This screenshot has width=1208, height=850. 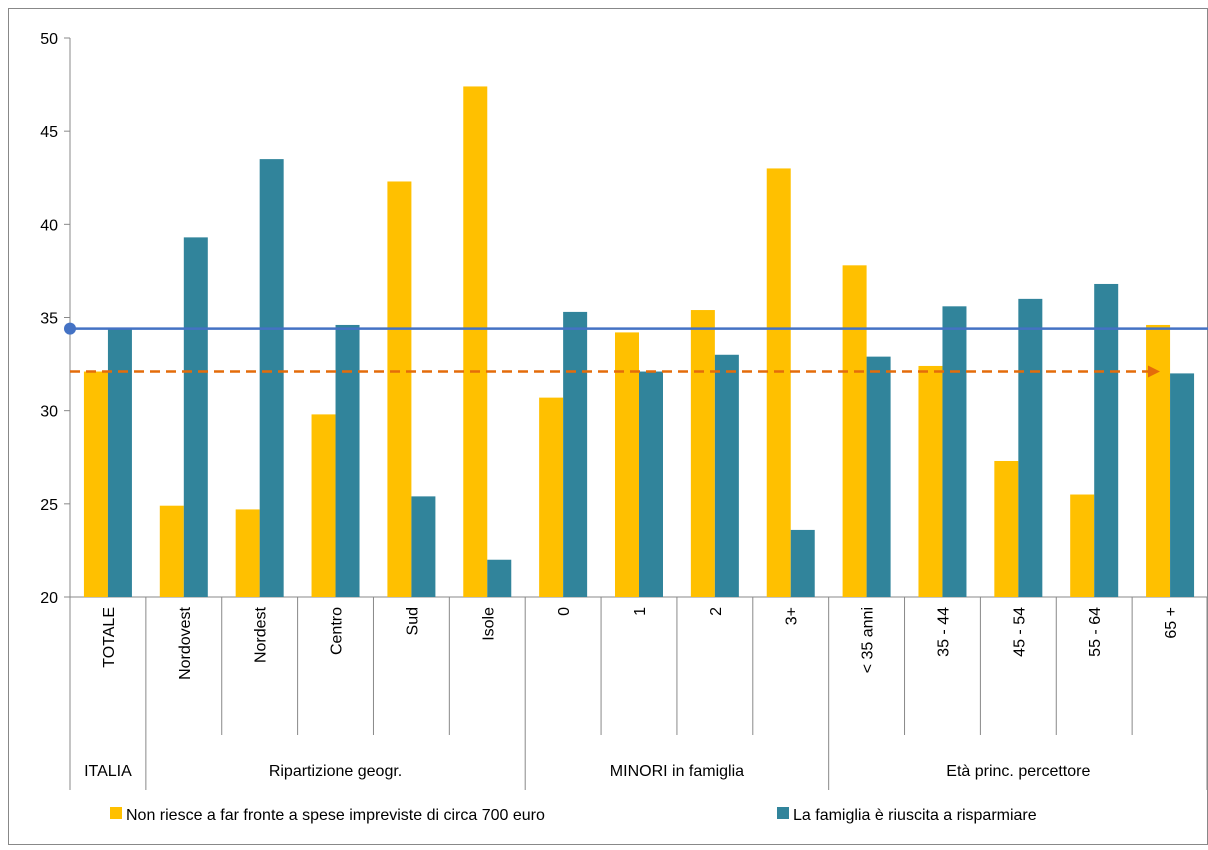 I want to click on reference-arrow, so click(x=1154, y=371).